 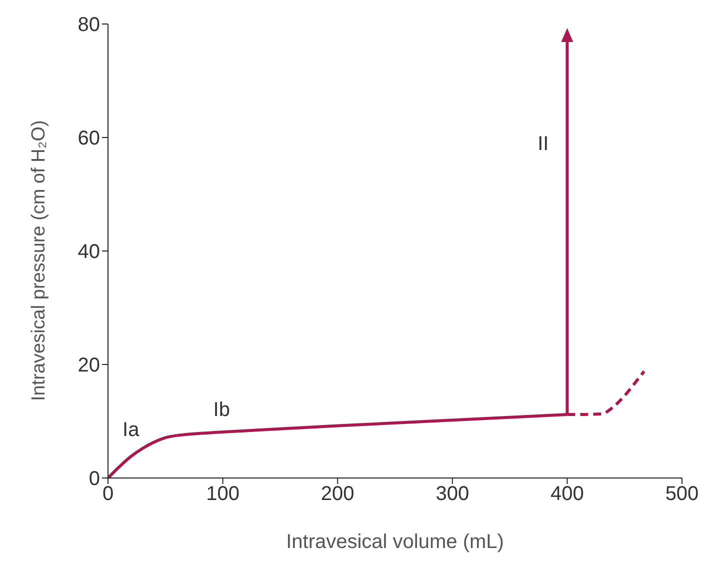 What do you see at coordinates (131, 429) in the screenshot?
I see `series-label: Ia` at bounding box center [131, 429].